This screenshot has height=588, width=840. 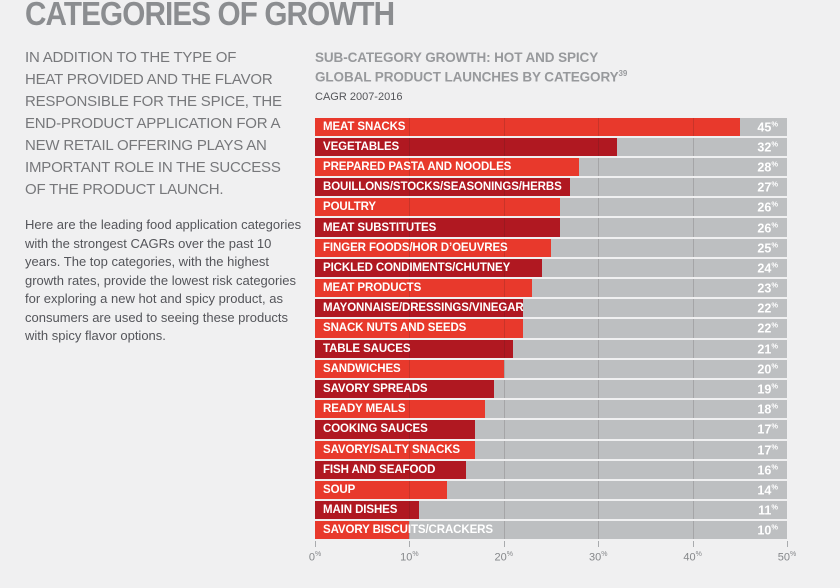 I want to click on bar-category-label: SNACK NUTS AND SEEDS, so click(x=395, y=328).